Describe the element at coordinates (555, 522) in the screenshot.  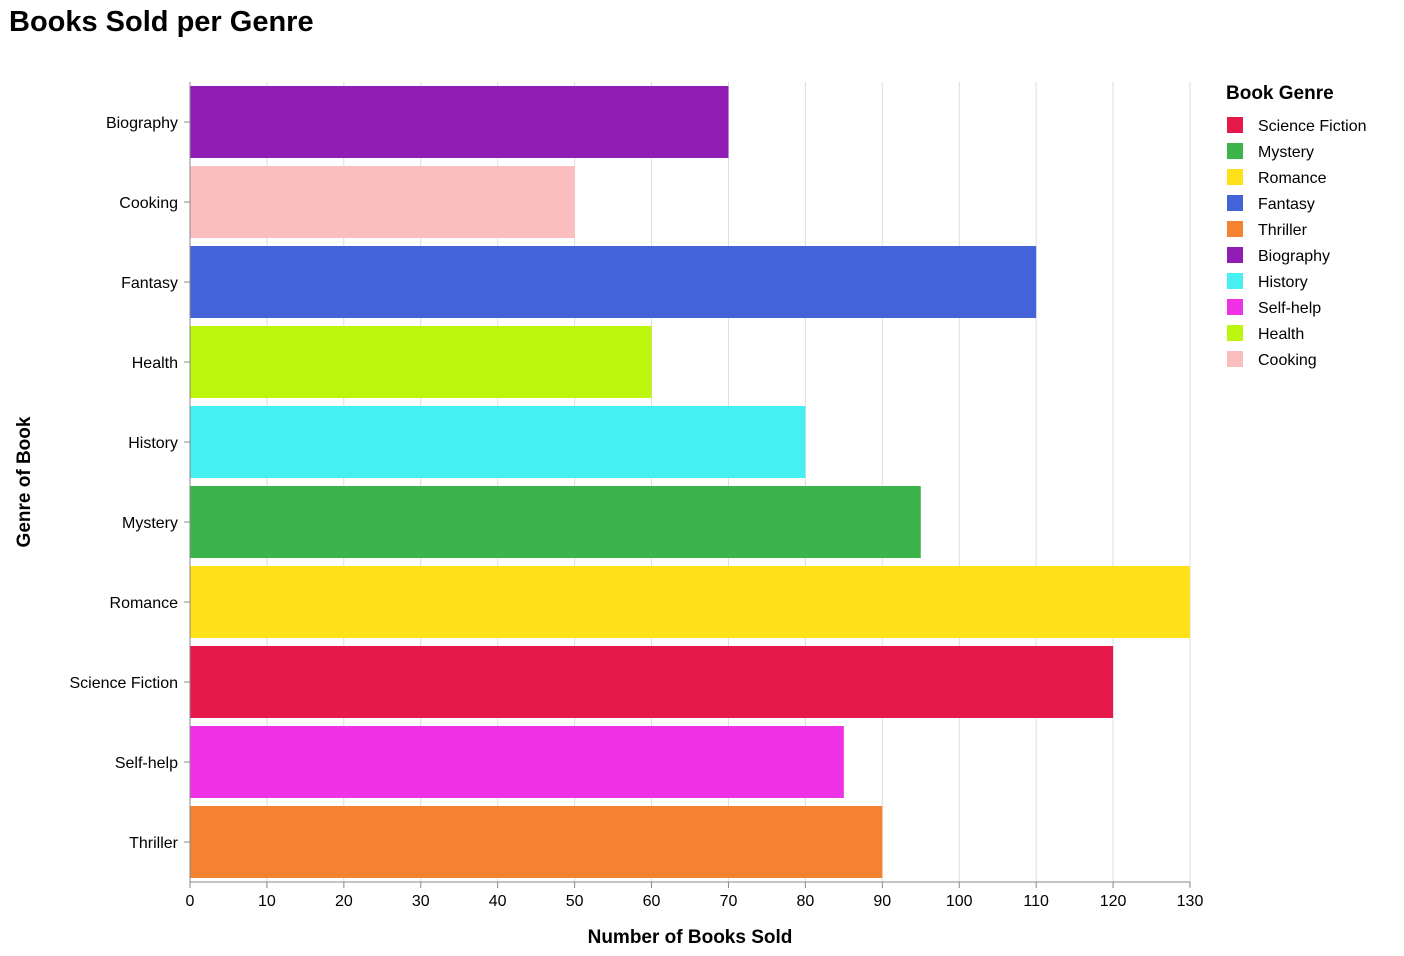
I see `bar-mystery` at that location.